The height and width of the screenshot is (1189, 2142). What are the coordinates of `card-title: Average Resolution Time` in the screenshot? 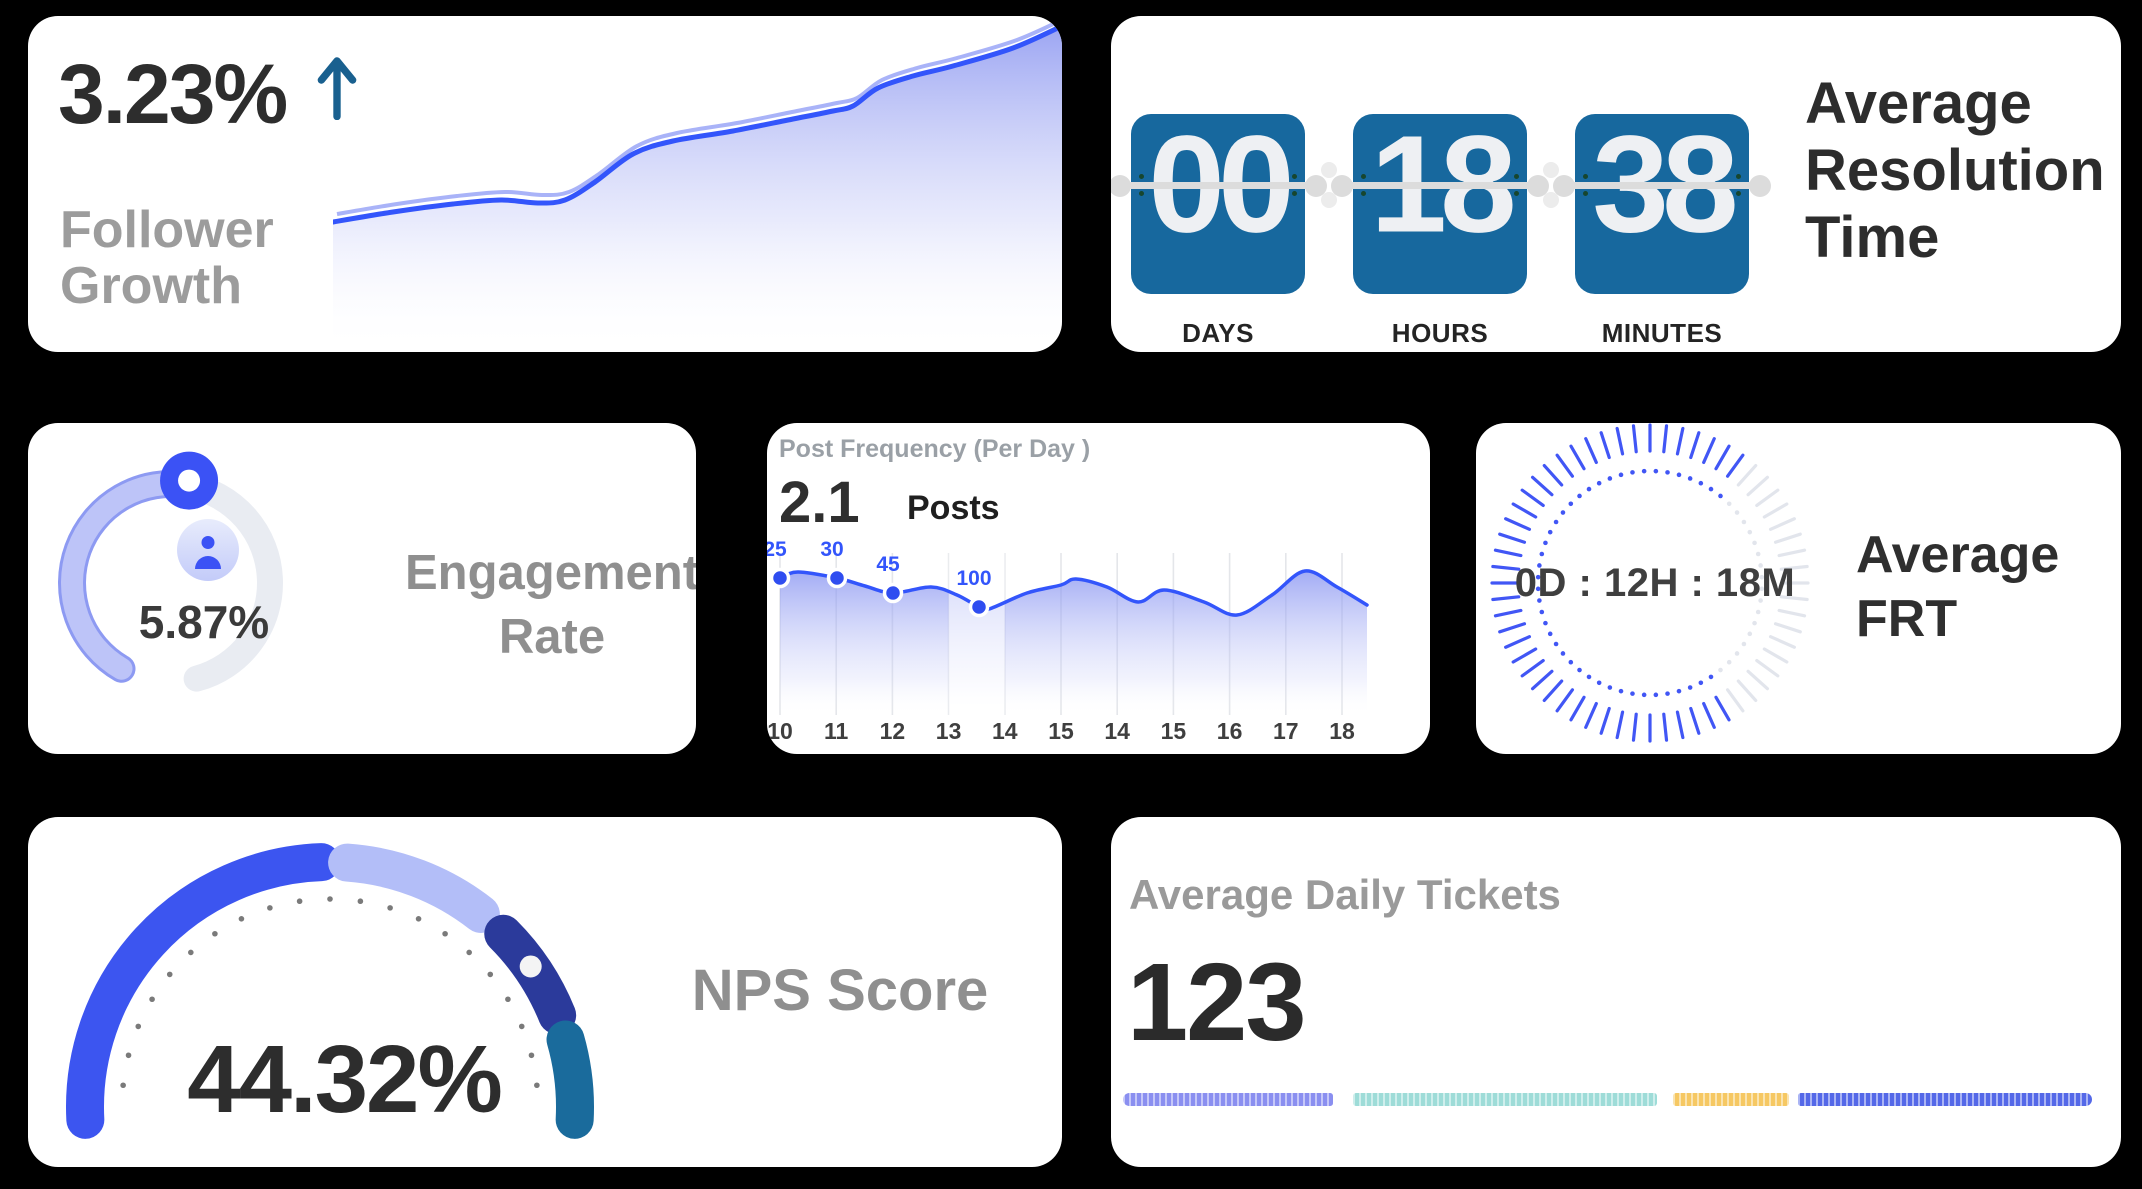 It's located at (1955, 170).